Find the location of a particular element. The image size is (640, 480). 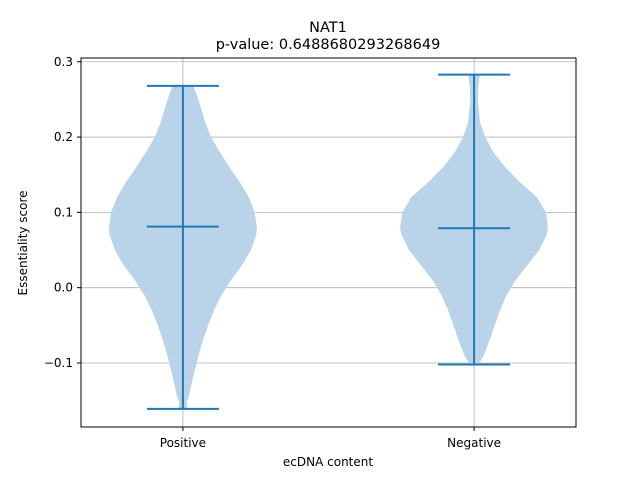

chart-subtitle: p-value: 0.6488680293268649 is located at coordinates (328, 45).